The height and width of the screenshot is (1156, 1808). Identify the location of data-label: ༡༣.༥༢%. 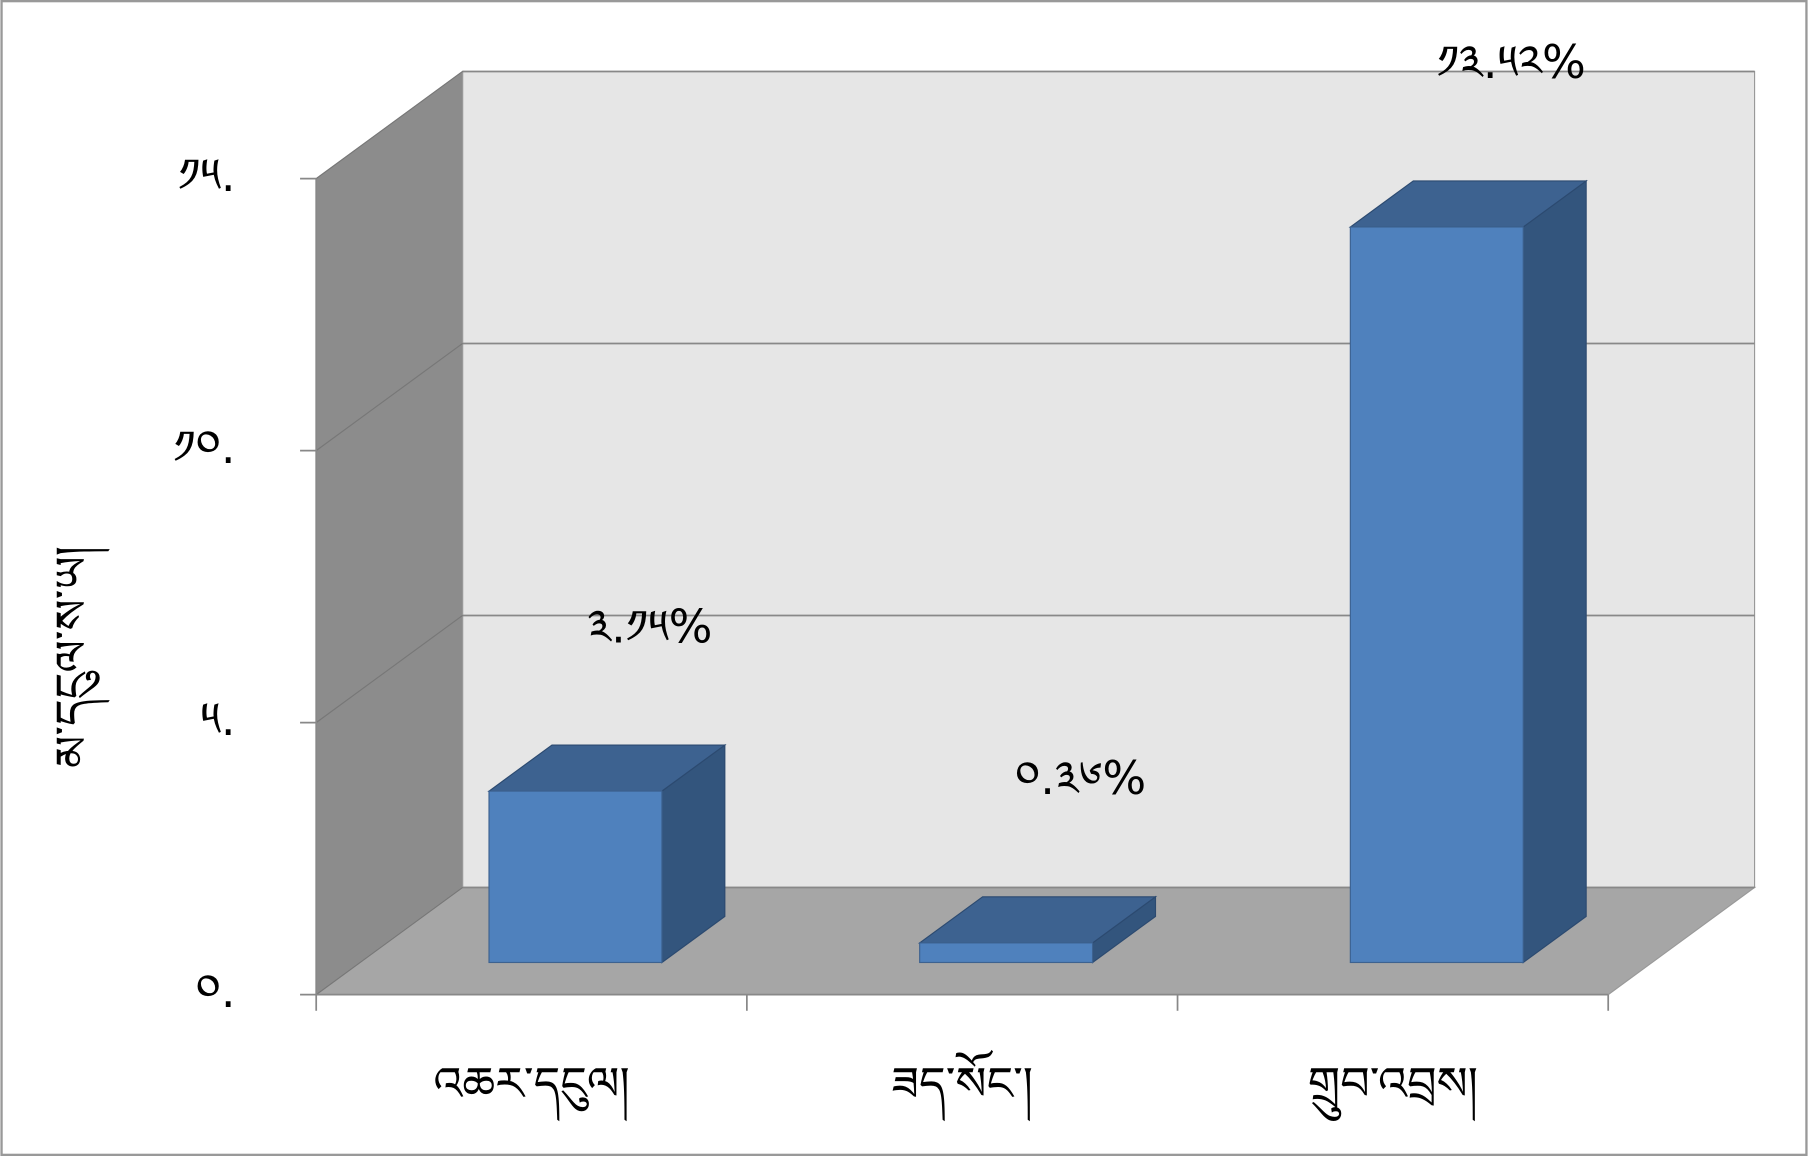
(1511, 62).